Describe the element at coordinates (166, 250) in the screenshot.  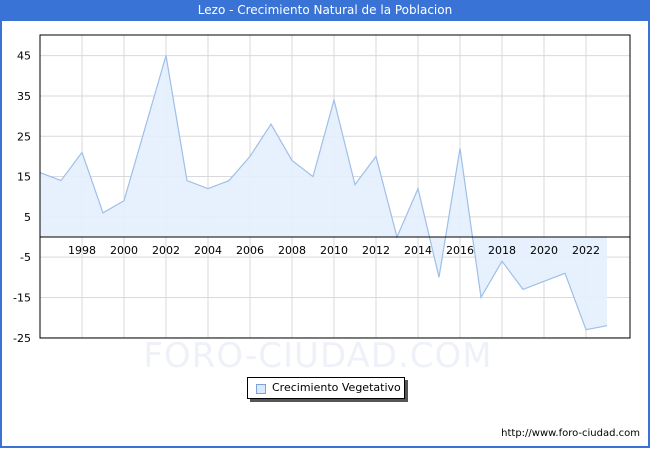
I see `x-tick-label: 2002` at that location.